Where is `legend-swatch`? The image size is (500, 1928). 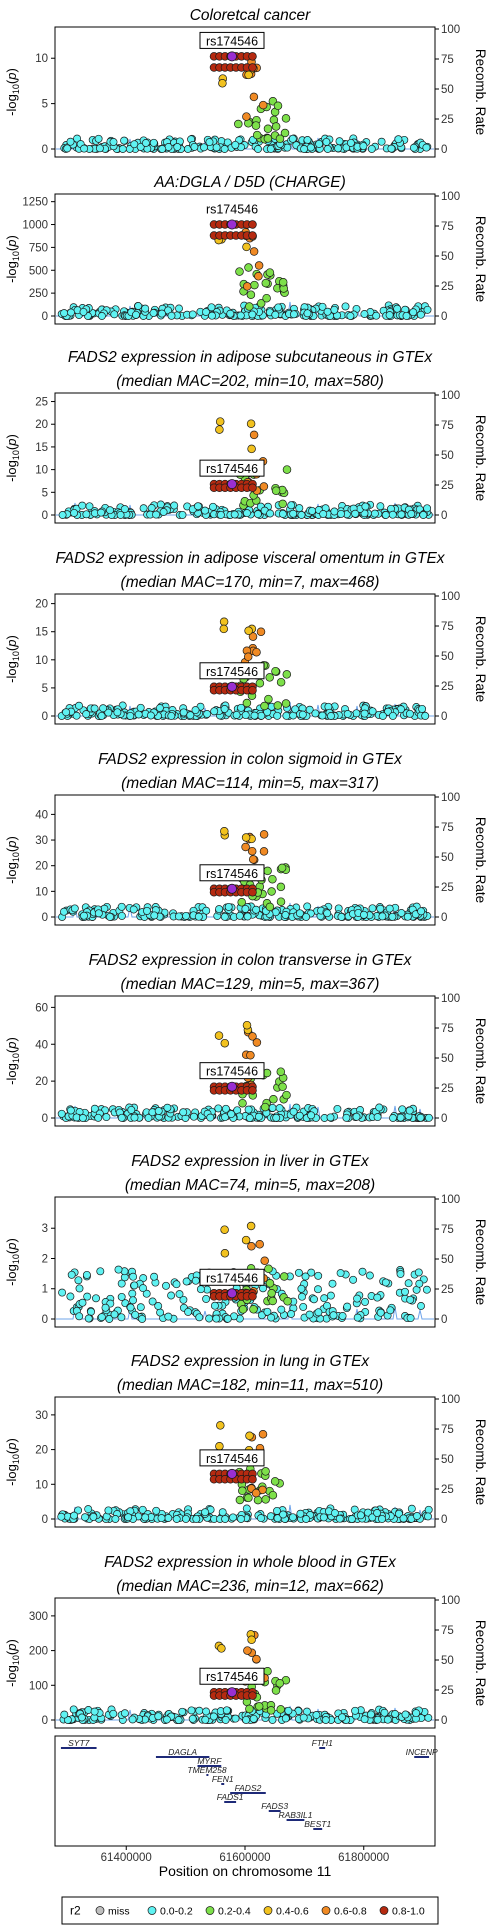
legend-swatch is located at coordinates (152, 1910).